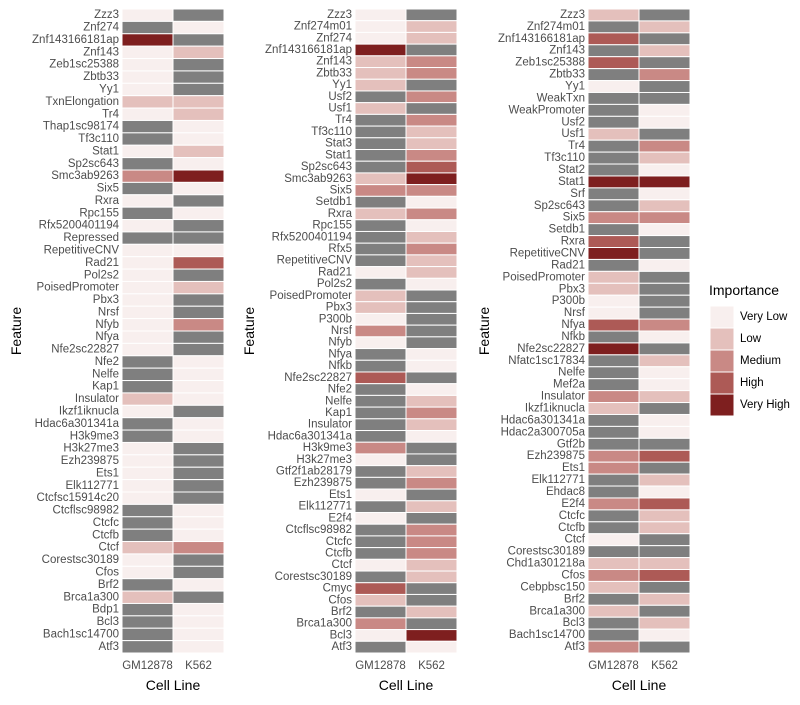 This screenshot has height=705, width=800. What do you see at coordinates (198, 666) in the screenshot?
I see `x-tick-label: K562` at bounding box center [198, 666].